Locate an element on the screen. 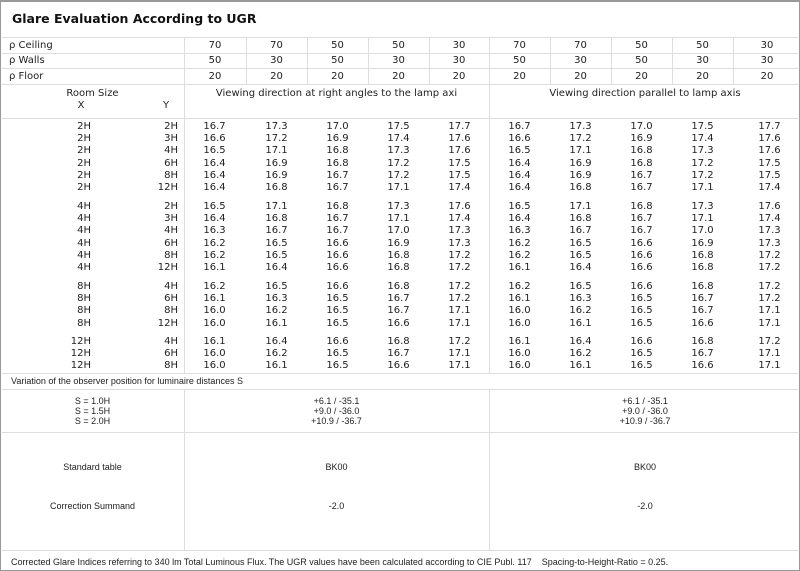 This screenshot has height=571, width=800. room-x: 2H is located at coordinates (84, 175).